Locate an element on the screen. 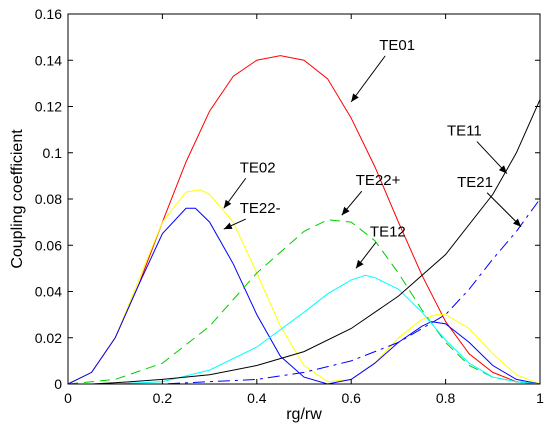 The width and height of the screenshot is (550, 432). x-tick-label: 1 is located at coordinates (540, 398).